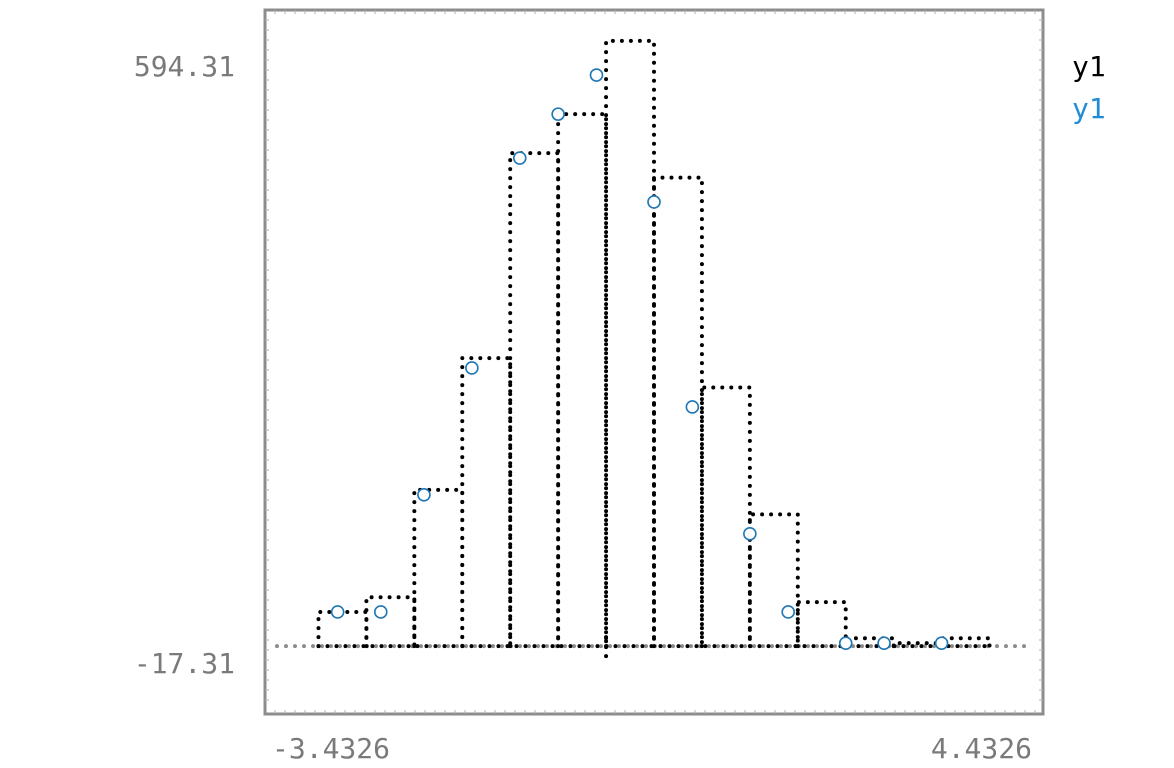  What do you see at coordinates (981, 748) in the screenshot?
I see `x-tick-label-right: 4.4326` at bounding box center [981, 748].